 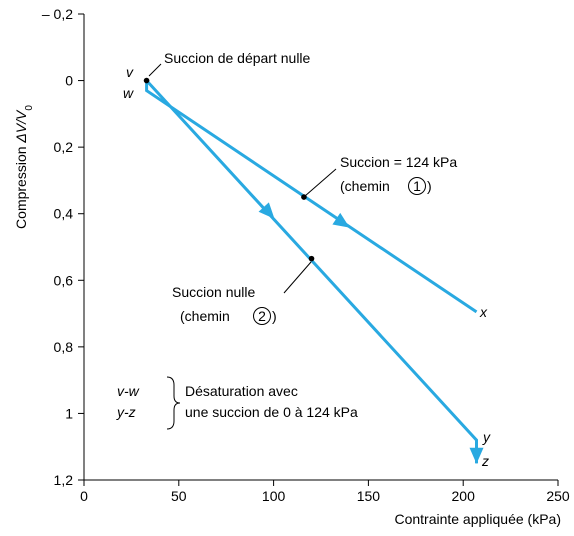 I want to click on legend-brace, so click(x=173, y=403).